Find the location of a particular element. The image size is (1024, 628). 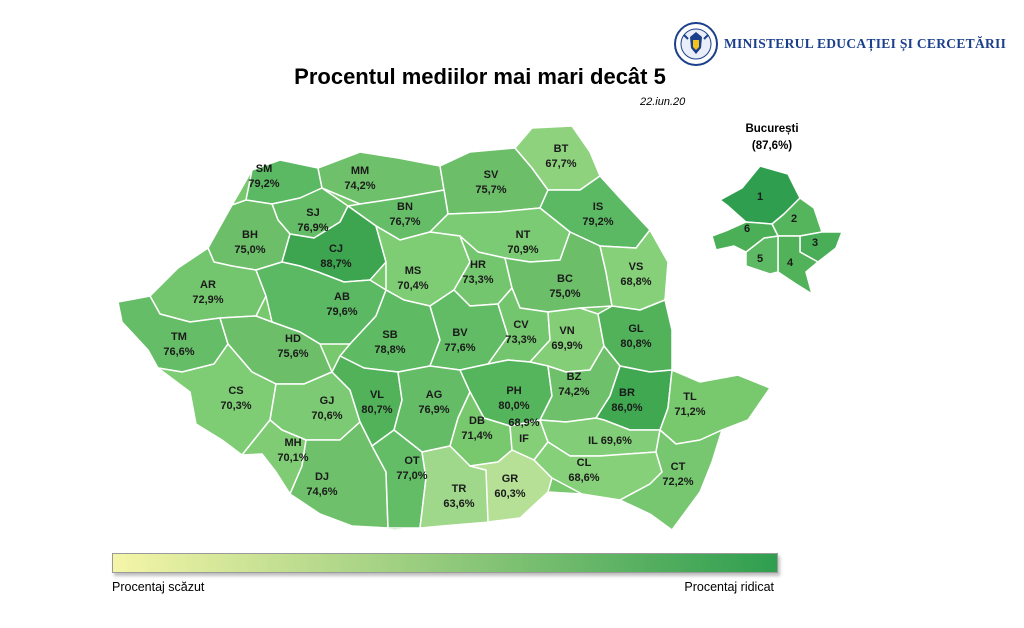

county-label-MH: MH 70,1% is located at coordinates (292, 450).